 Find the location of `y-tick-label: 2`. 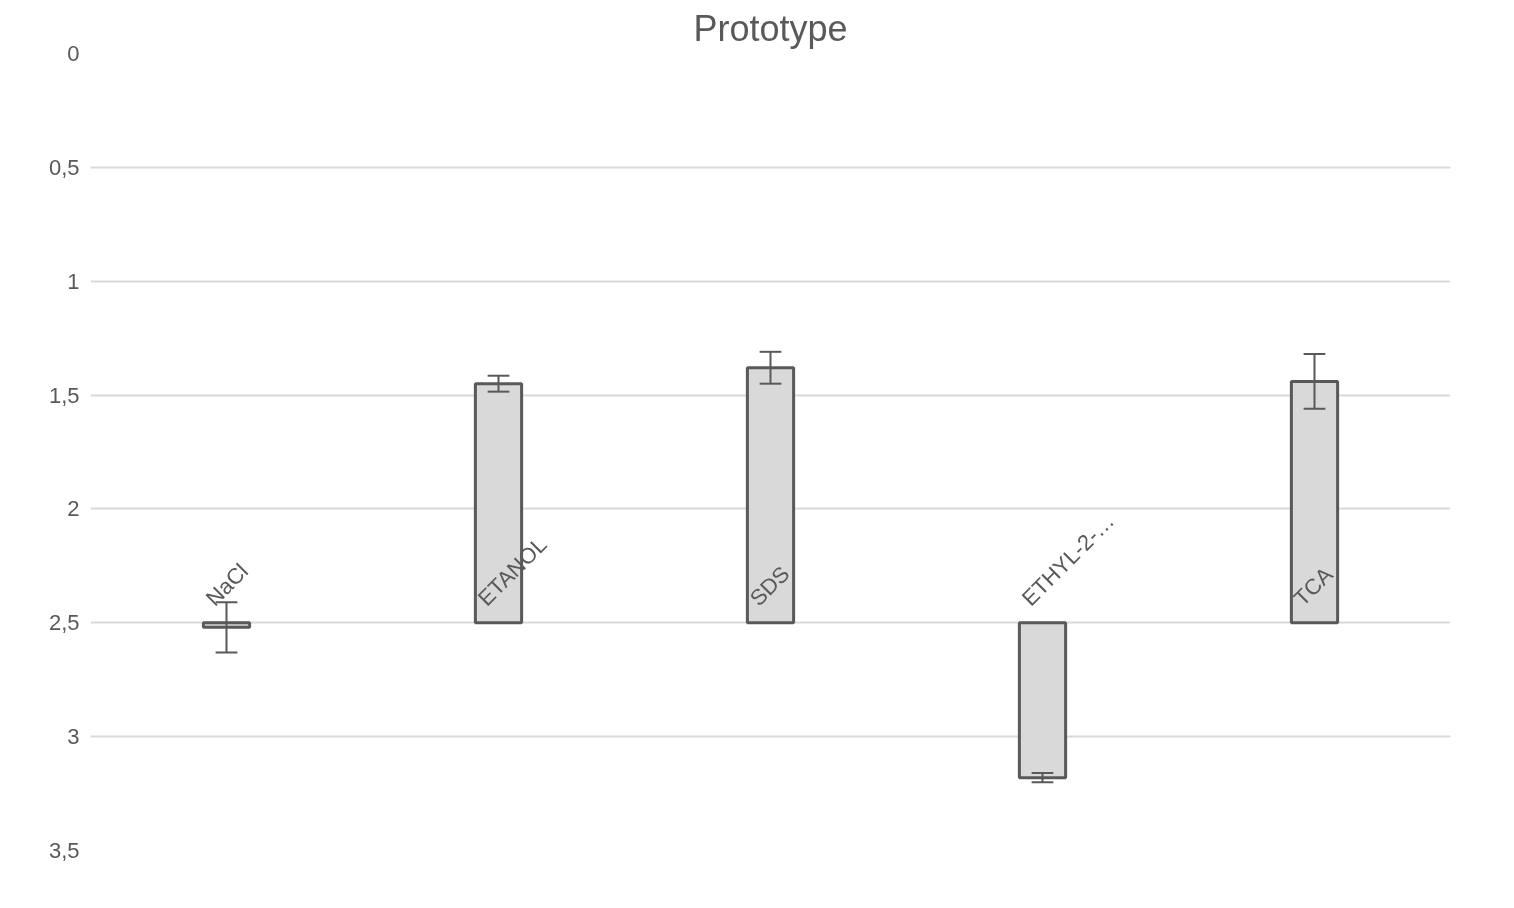

y-tick-label: 2 is located at coordinates (73, 509).